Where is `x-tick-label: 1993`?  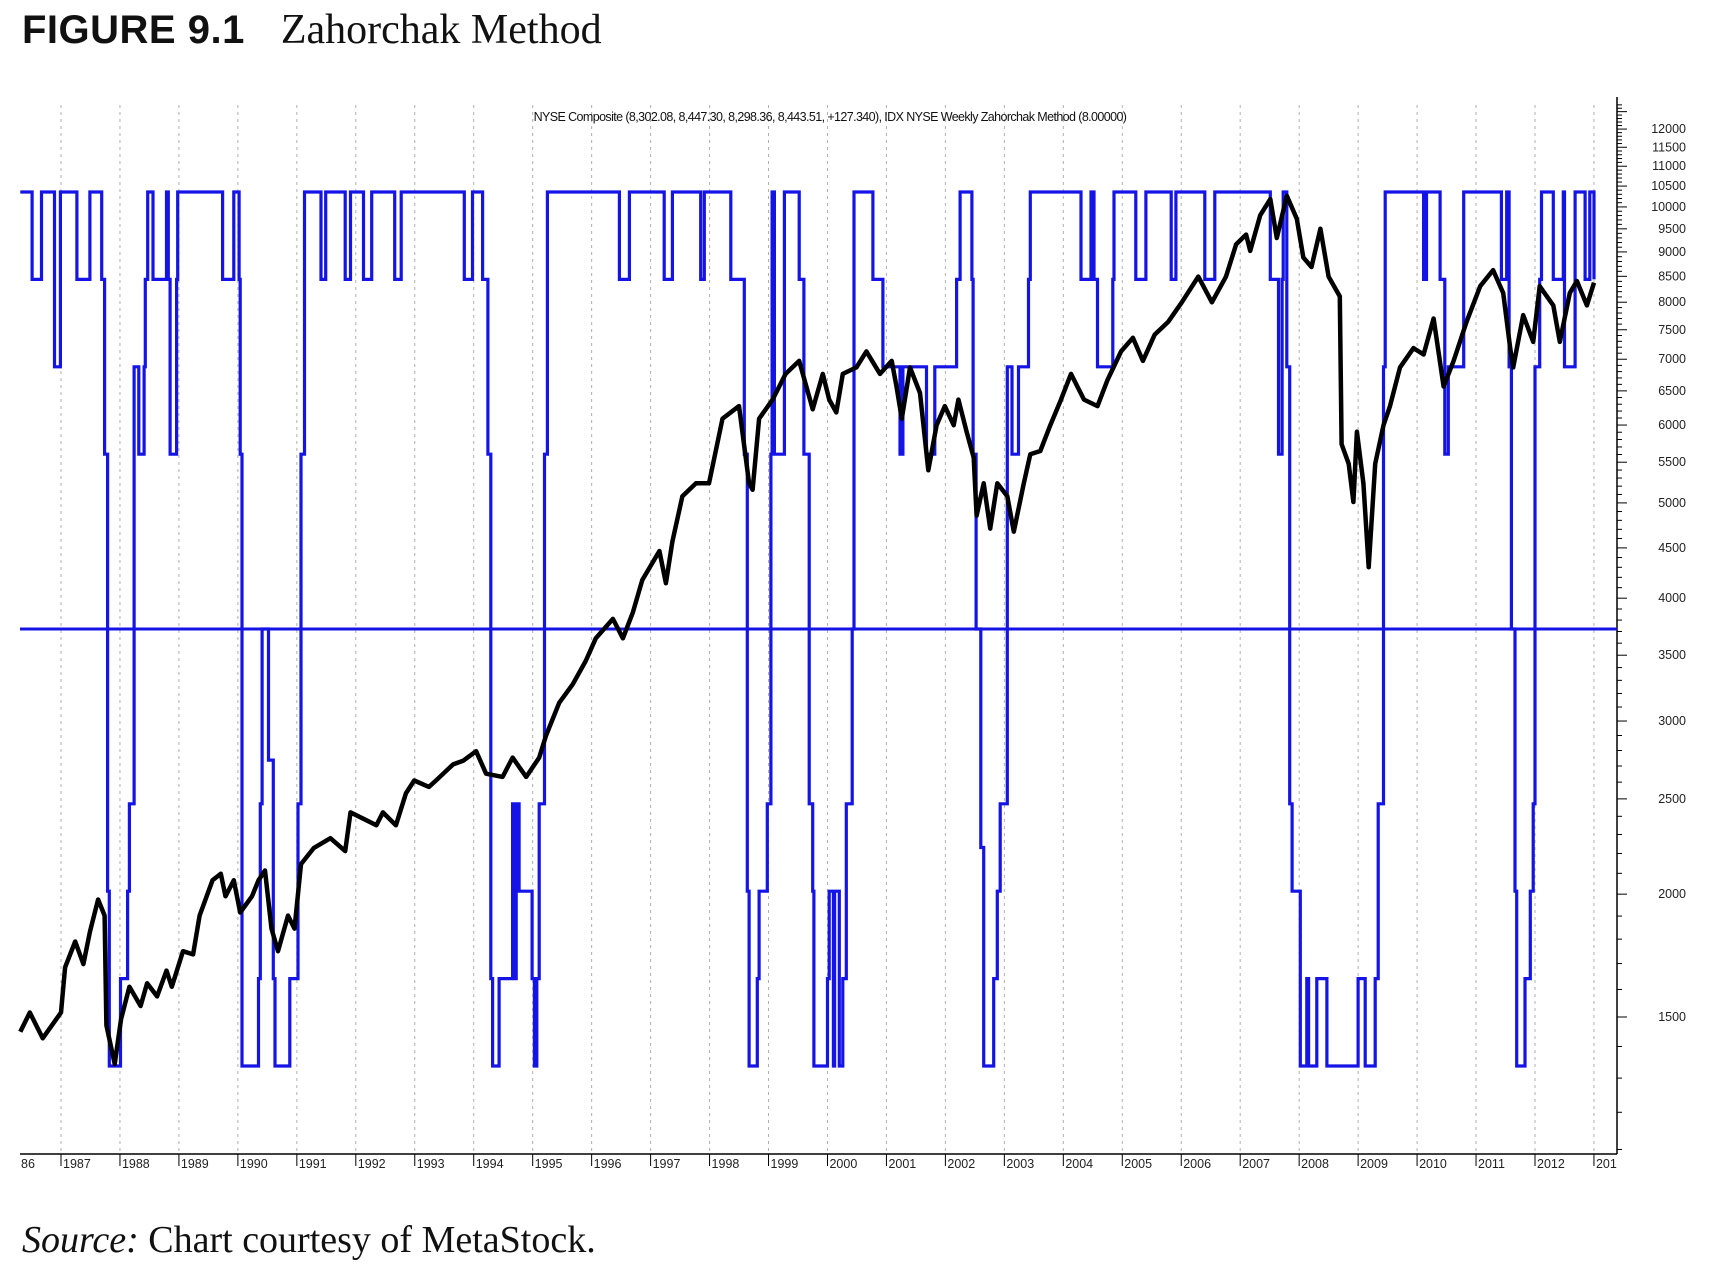 x-tick-label: 1993 is located at coordinates (431, 1164).